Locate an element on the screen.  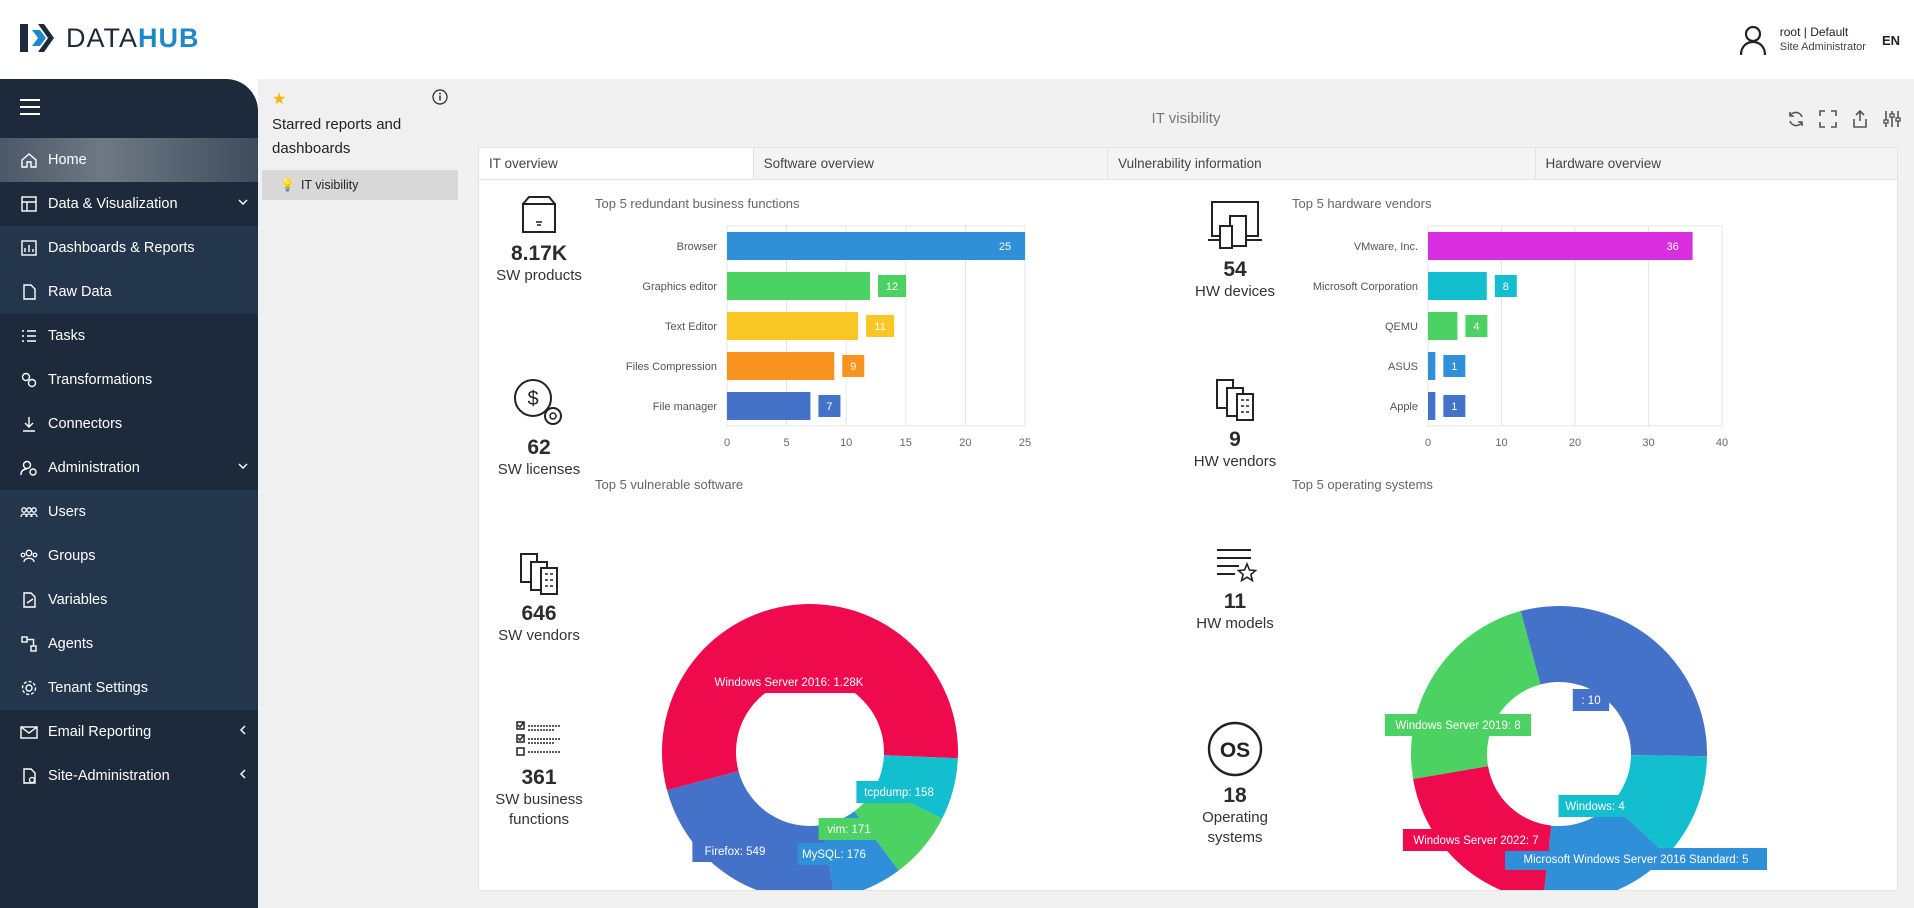
tasks-icon is located at coordinates (29, 336).